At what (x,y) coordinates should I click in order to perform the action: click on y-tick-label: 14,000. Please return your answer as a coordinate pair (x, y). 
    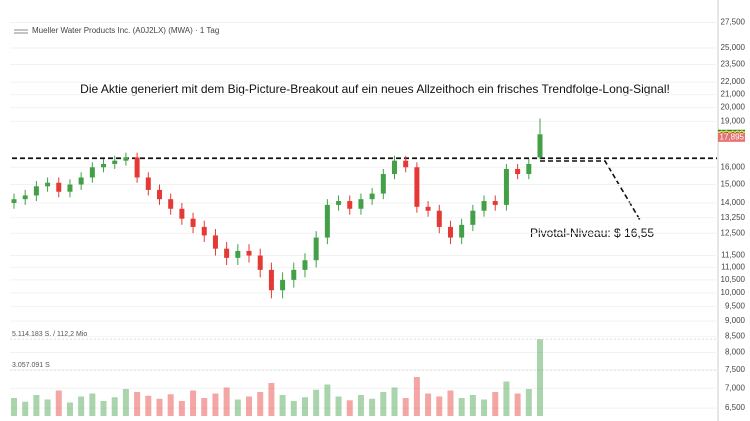
    Looking at the image, I should click on (733, 202).